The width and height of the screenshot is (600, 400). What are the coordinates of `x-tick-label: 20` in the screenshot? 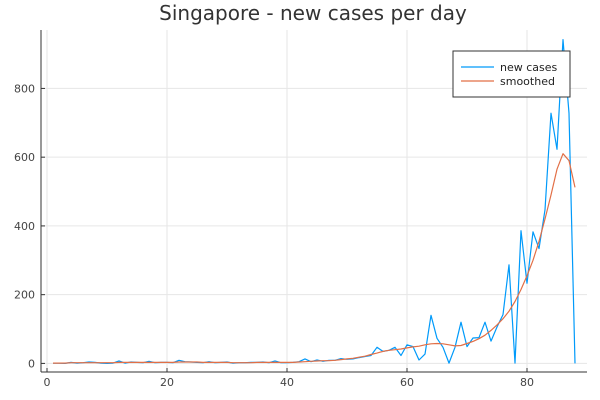 It's located at (167, 382).